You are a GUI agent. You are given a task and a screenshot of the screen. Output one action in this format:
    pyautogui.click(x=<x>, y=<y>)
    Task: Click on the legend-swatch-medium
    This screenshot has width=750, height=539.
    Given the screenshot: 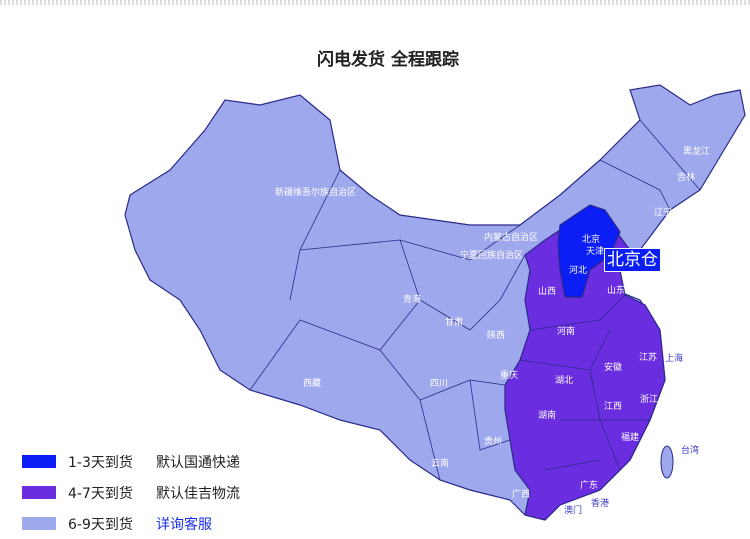 What is the action you would take?
    pyautogui.click(x=39, y=492)
    